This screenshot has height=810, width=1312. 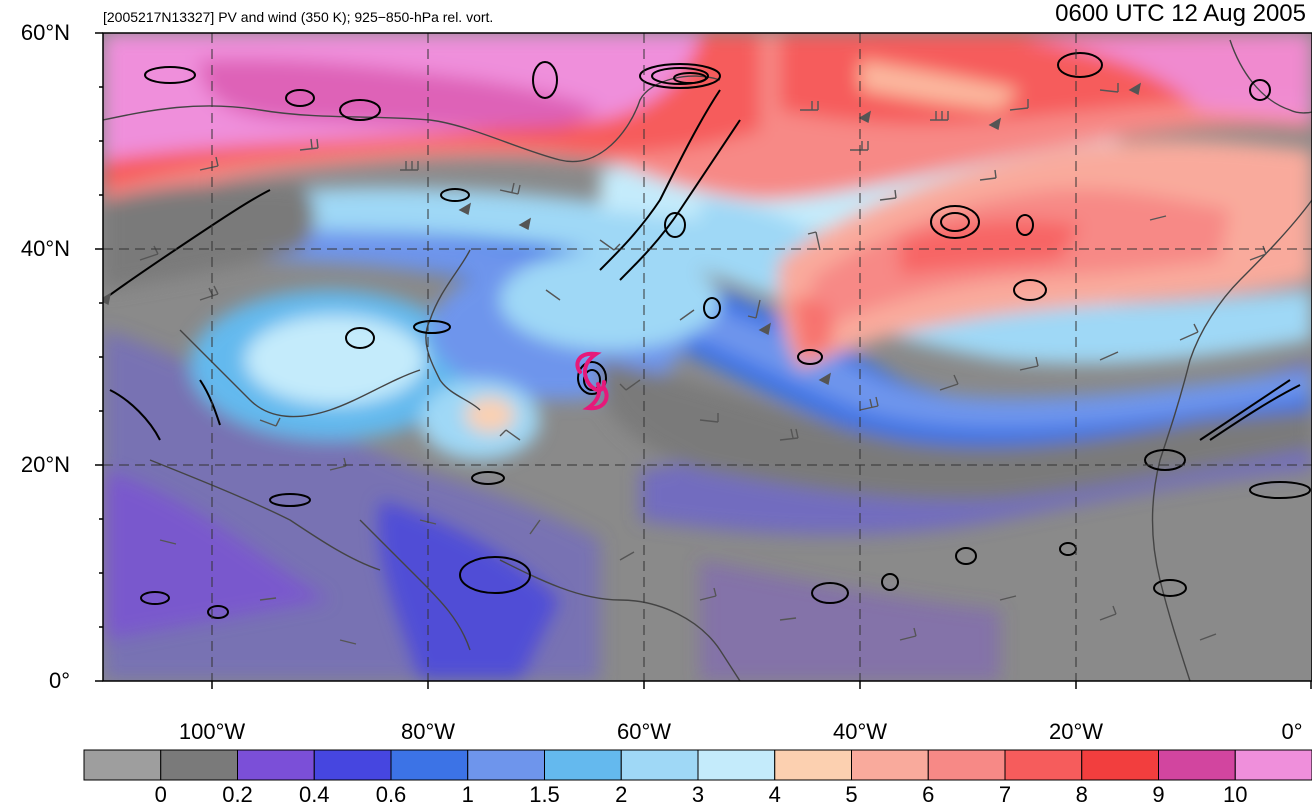 What do you see at coordinates (45, 248) in the screenshot?
I see `lat-label-40n: 40°N` at bounding box center [45, 248].